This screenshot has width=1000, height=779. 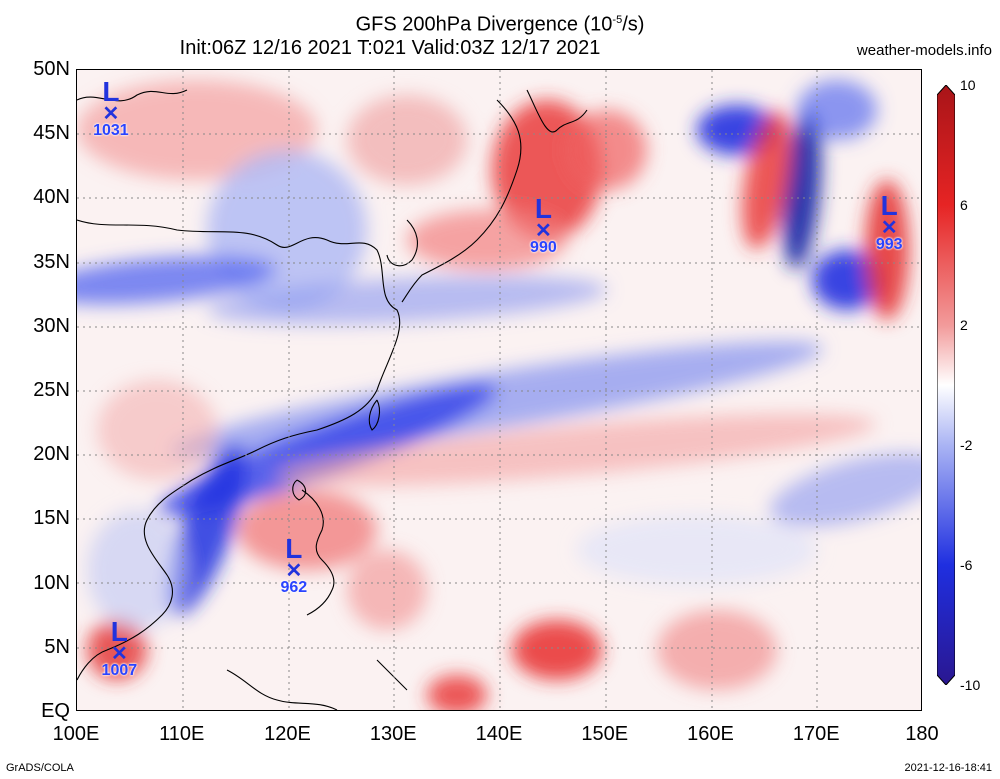 What do you see at coordinates (51, 325) in the screenshot?
I see `lat-label: 30N` at bounding box center [51, 325].